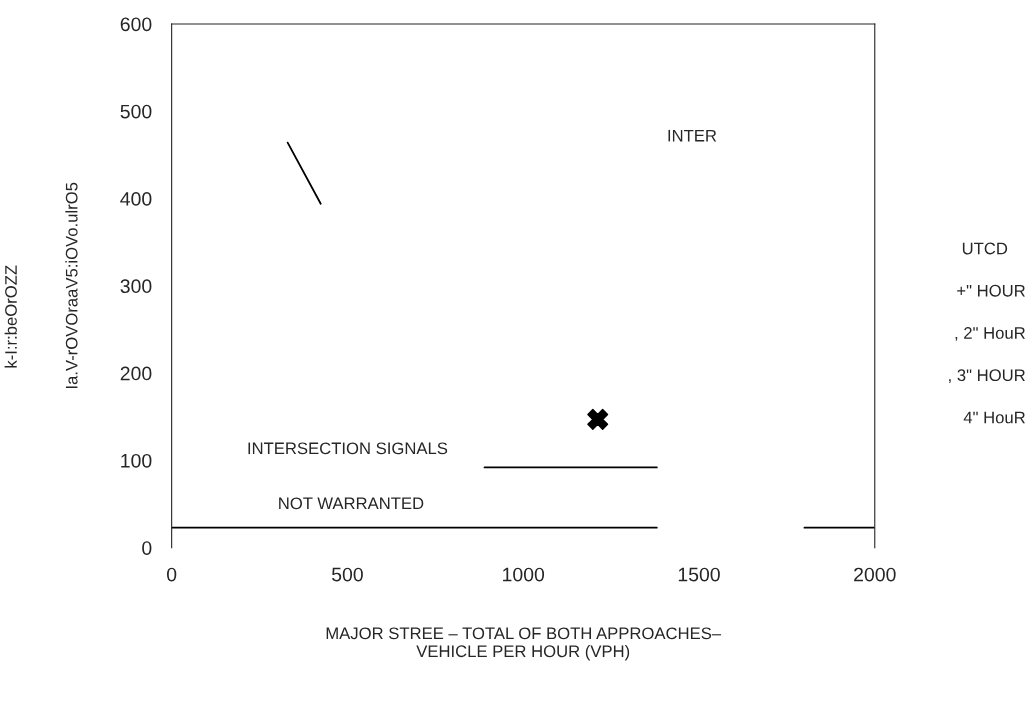 This screenshot has height=704, width=1034. What do you see at coordinates (524, 644) in the screenshot?
I see `x-axis-title: MAJOR STREE – TOTAL OF BOTH APPROACHES– VEHICLE PER HOUR (VPH)` at bounding box center [524, 644].